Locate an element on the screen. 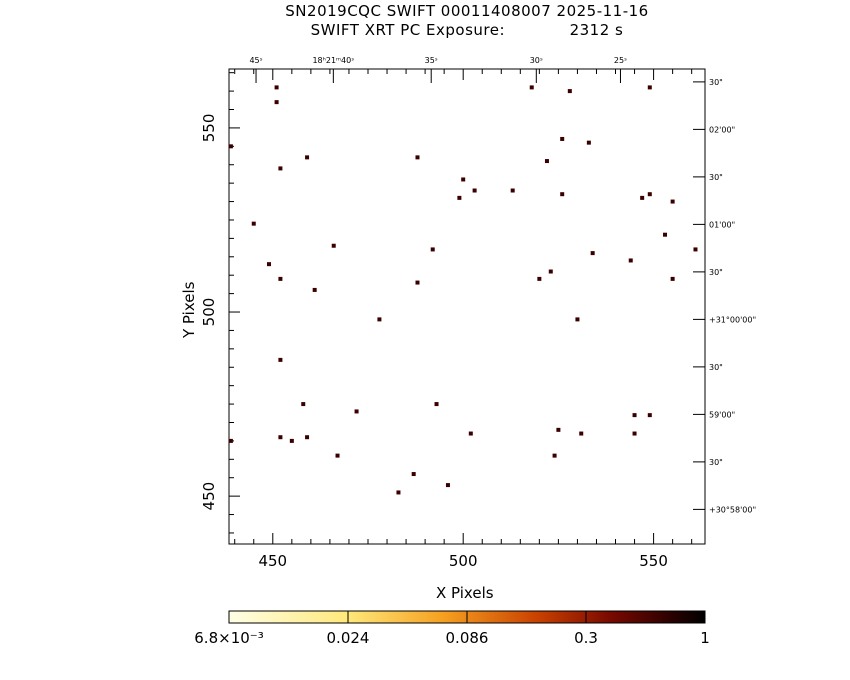 The height and width of the screenshot is (680, 850). dec-tick-label: 59'00" is located at coordinates (722, 414).